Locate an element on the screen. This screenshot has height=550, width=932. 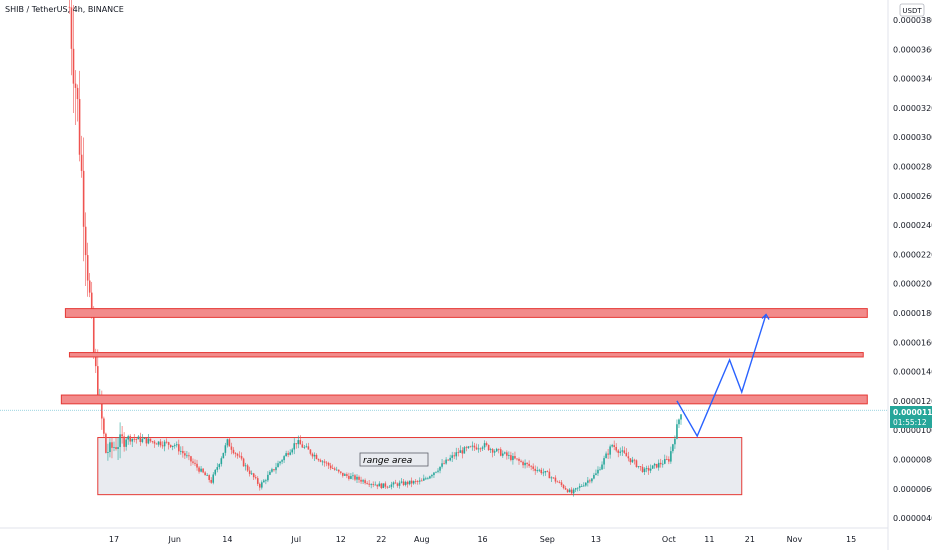
price-tick-label: 0.00000400 is located at coordinates (912, 518).